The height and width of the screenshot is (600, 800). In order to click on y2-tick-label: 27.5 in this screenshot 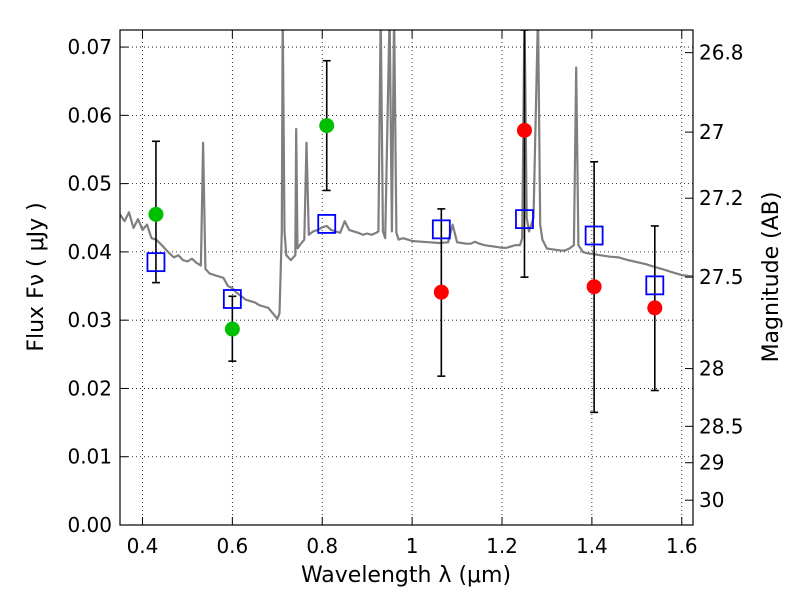, I will do `click(721, 277)`.